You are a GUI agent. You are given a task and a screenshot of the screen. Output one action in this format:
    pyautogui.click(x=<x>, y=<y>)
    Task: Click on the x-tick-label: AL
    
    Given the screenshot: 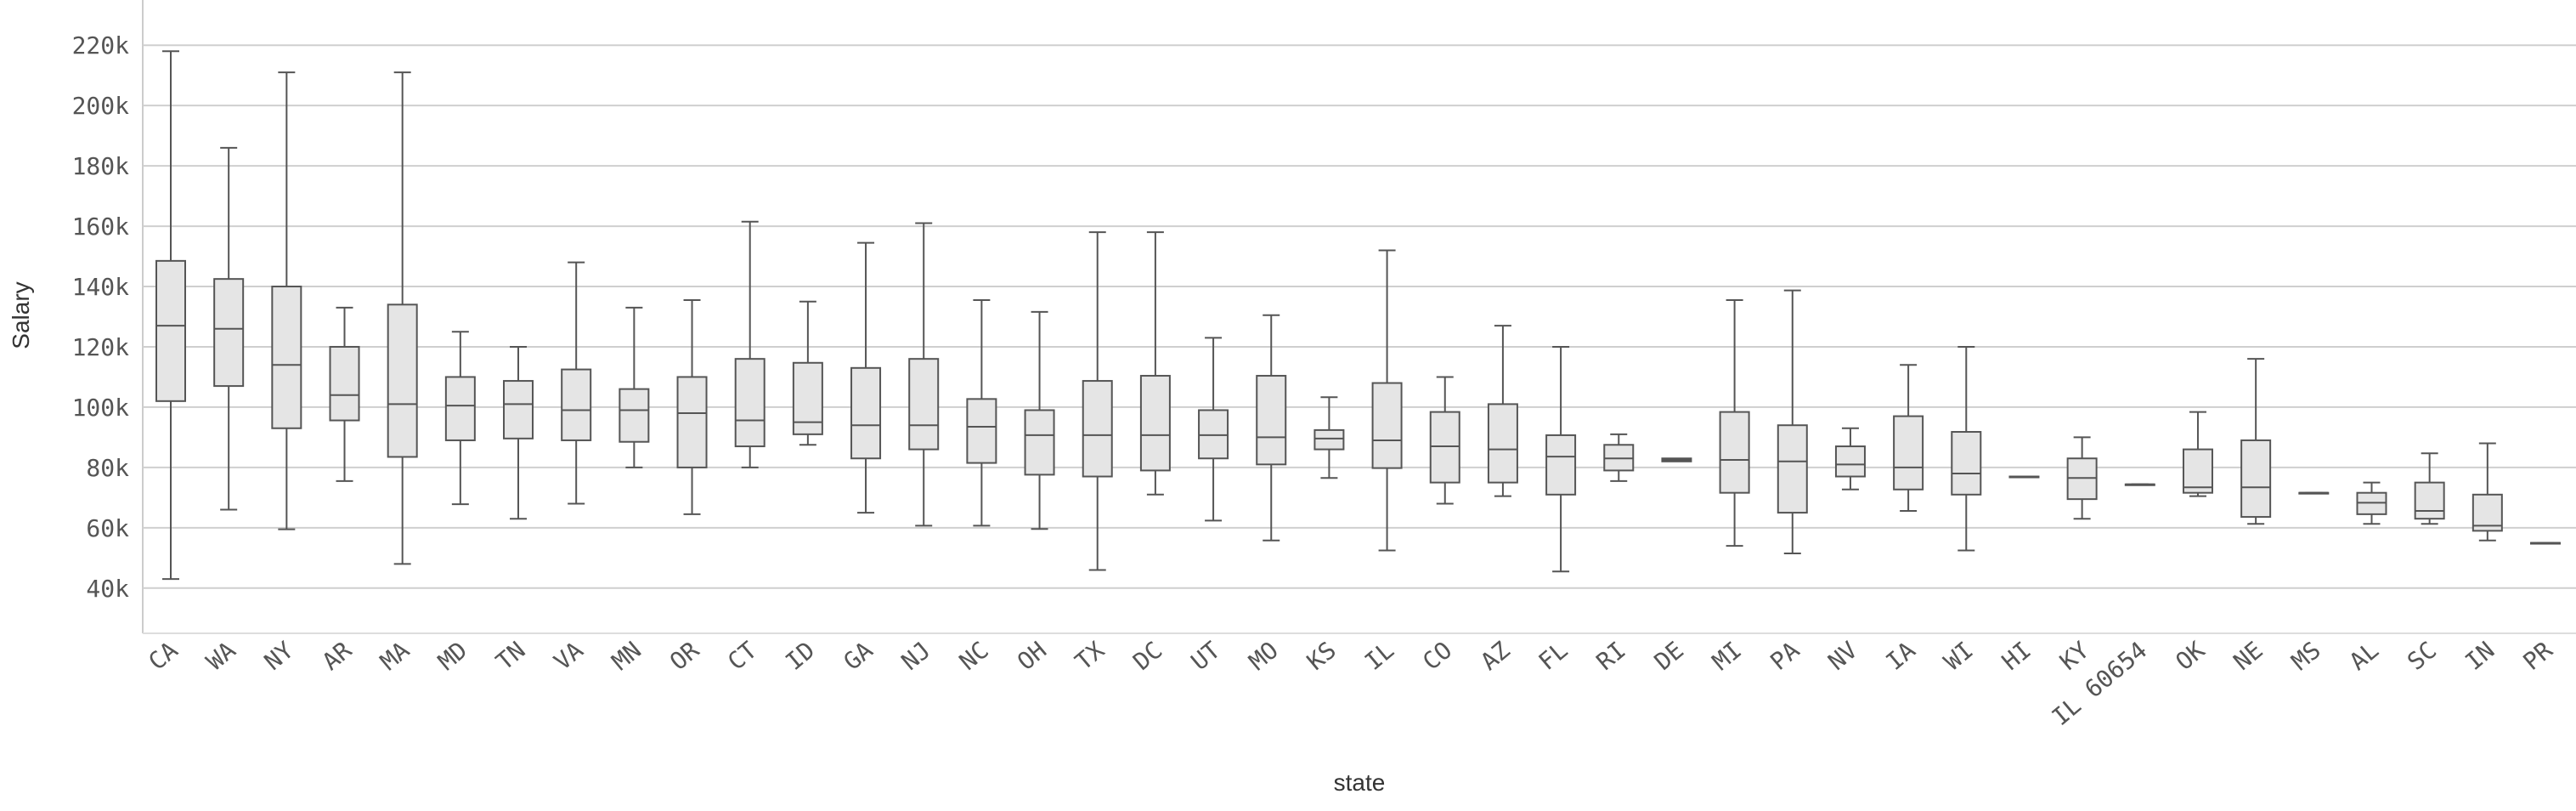 What is the action you would take?
    pyautogui.click(x=2364, y=656)
    